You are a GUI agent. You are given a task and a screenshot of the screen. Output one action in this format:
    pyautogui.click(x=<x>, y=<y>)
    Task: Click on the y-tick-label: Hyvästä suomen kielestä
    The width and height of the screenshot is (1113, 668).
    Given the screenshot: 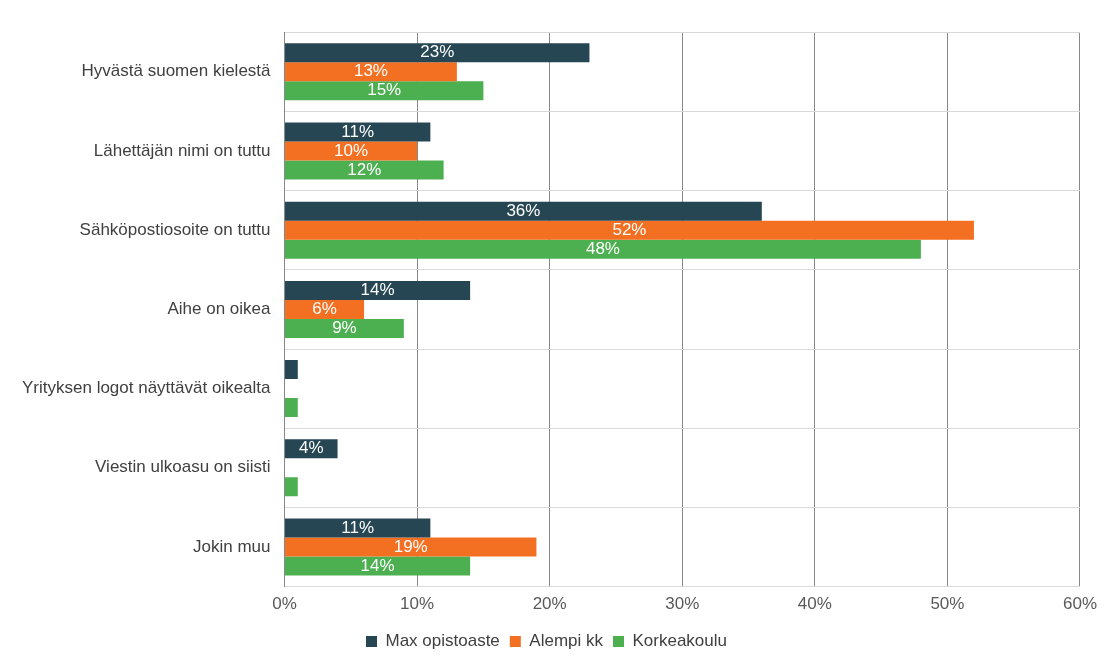 What is the action you would take?
    pyautogui.click(x=176, y=71)
    